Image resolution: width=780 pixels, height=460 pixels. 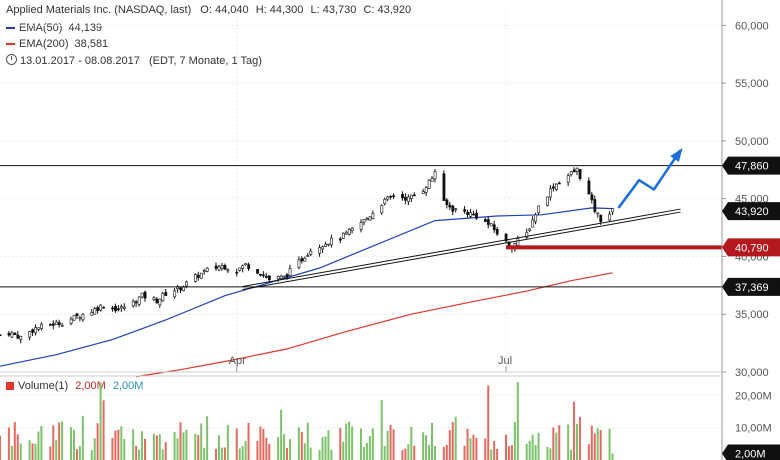 What do you see at coordinates (752, 142) in the screenshot?
I see `y-tick-label: 50,000` at bounding box center [752, 142].